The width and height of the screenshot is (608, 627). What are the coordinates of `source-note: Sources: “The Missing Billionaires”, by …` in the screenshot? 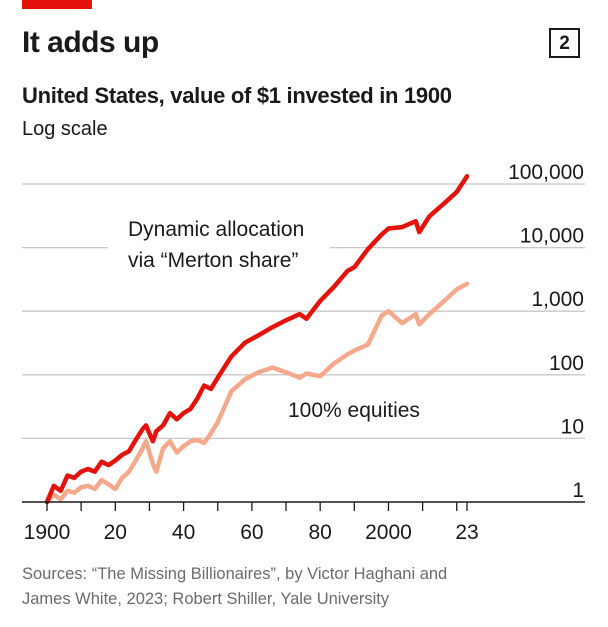 It's located at (302, 587).